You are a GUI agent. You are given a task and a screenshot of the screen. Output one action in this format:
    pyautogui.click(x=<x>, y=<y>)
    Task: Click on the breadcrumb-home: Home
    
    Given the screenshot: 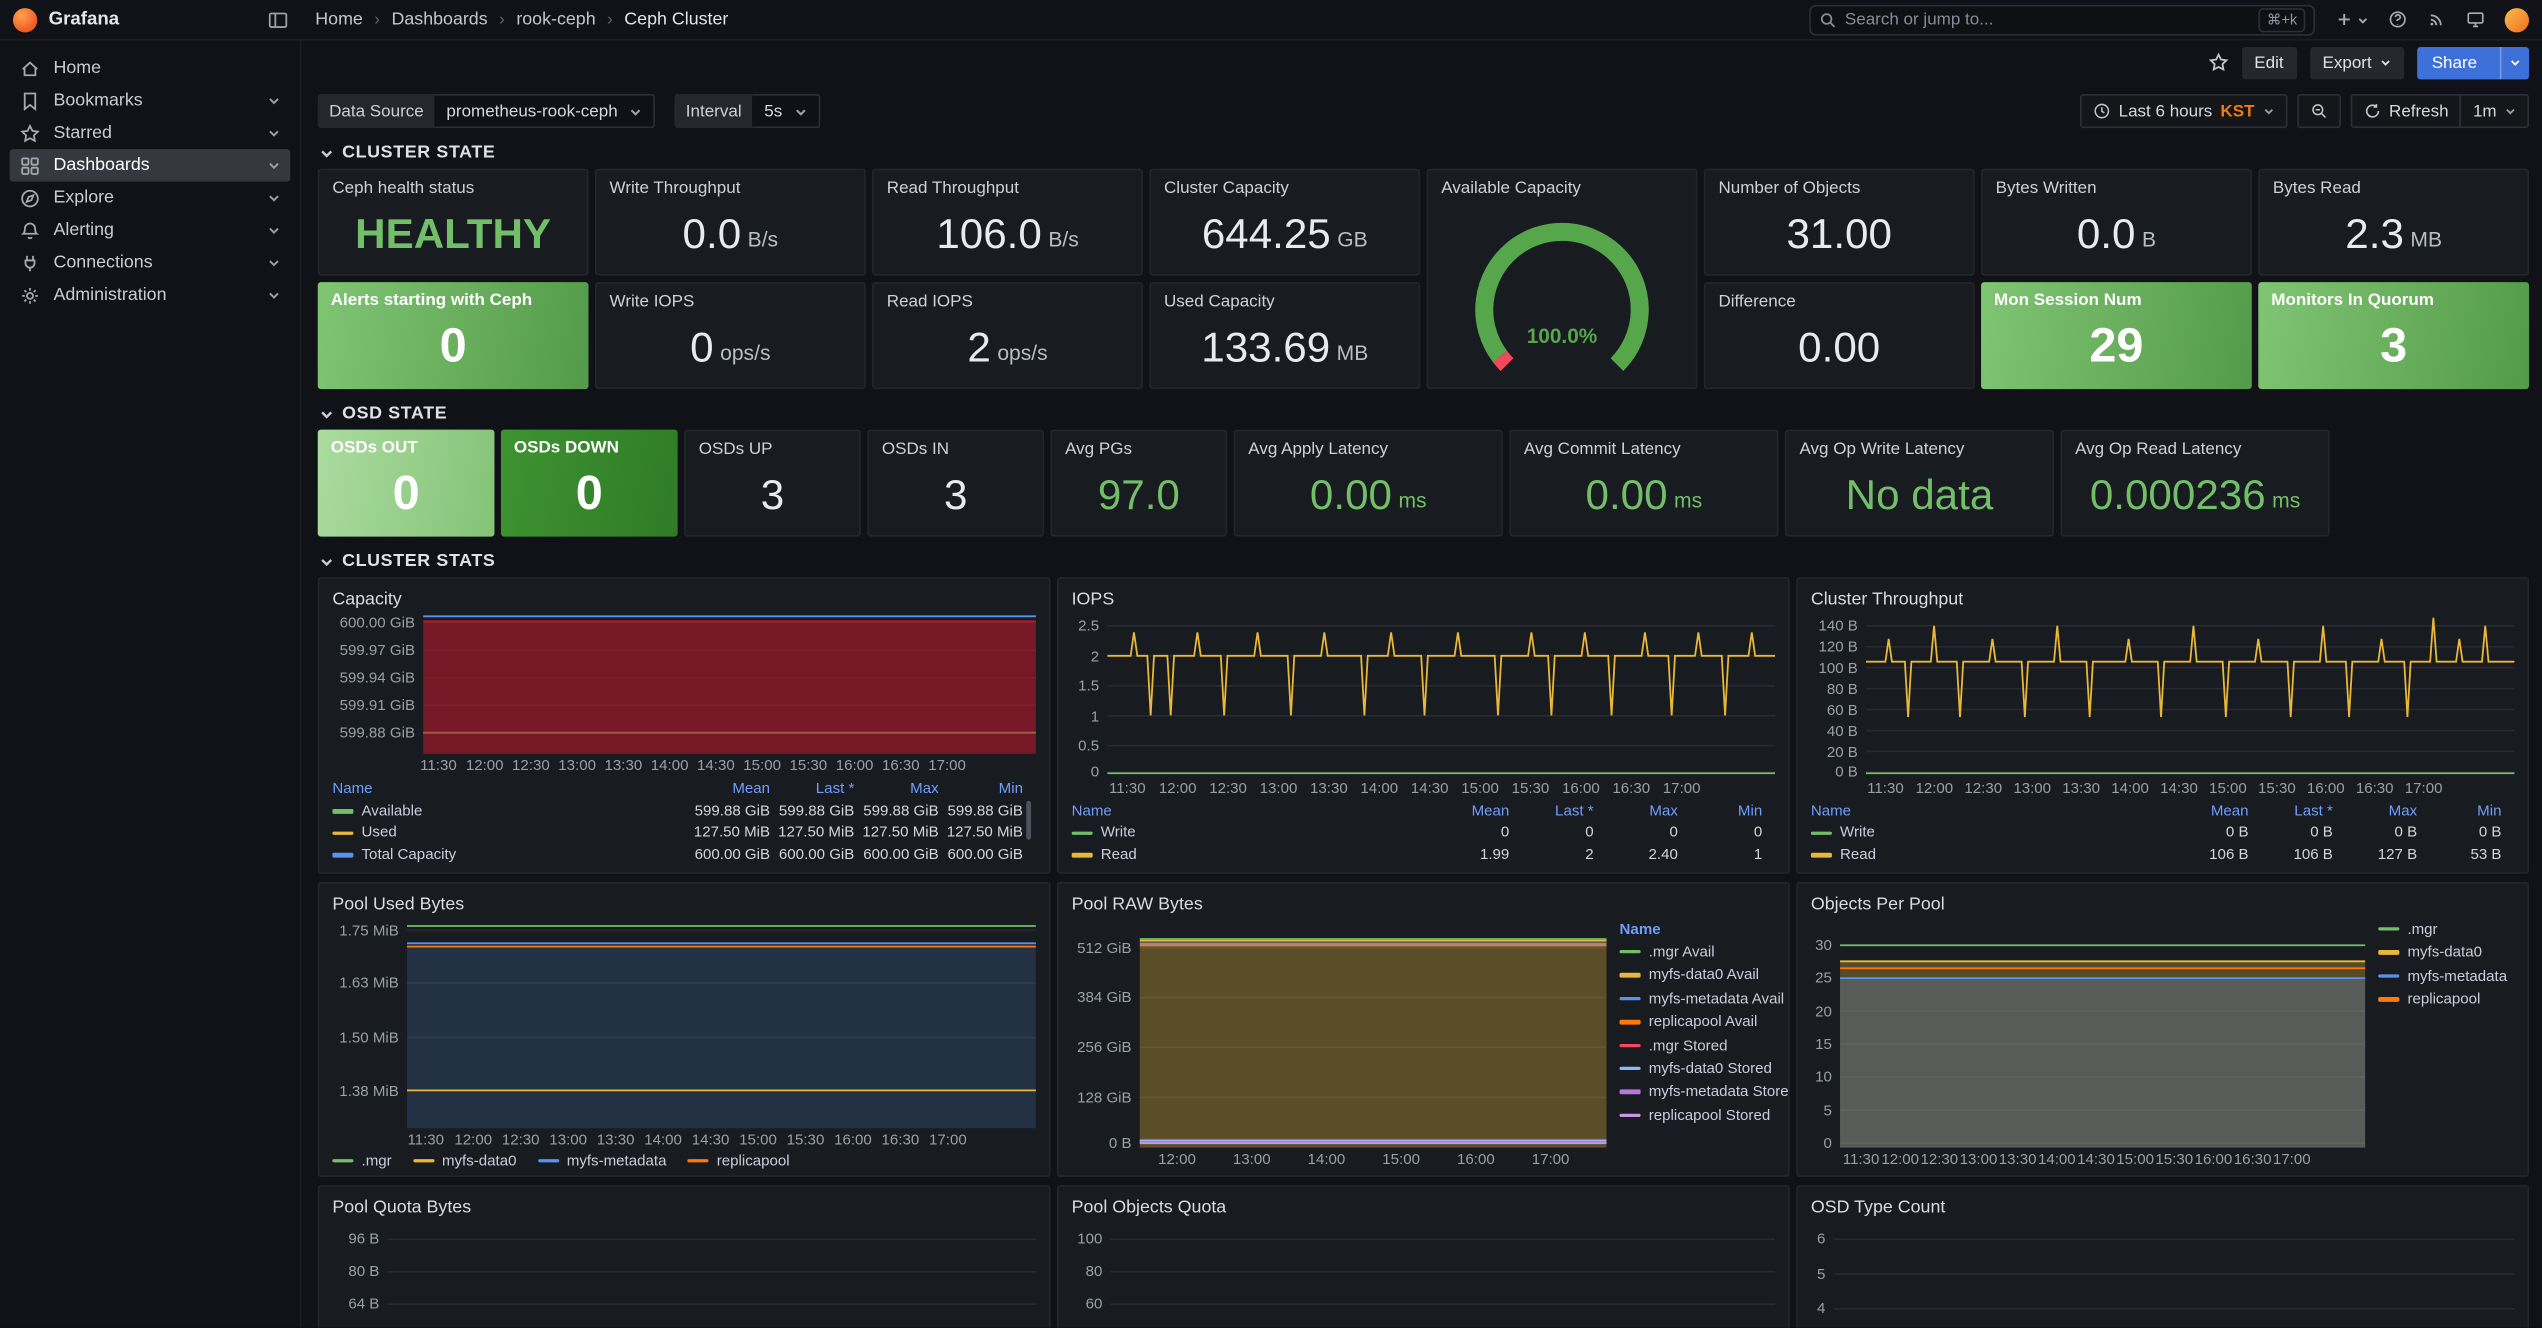 What is the action you would take?
    pyautogui.click(x=339, y=19)
    